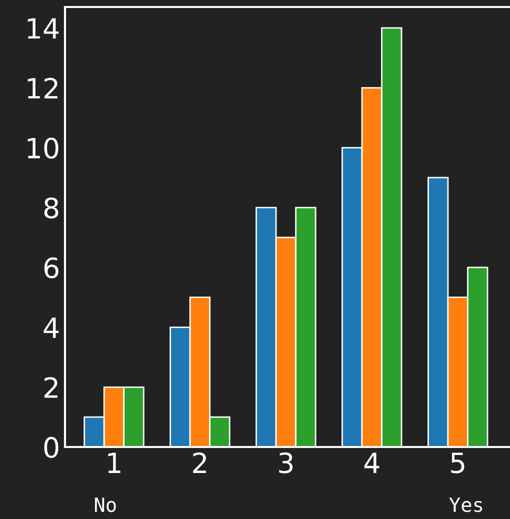 This screenshot has height=519, width=510. I want to click on text: No, so click(105, 505).